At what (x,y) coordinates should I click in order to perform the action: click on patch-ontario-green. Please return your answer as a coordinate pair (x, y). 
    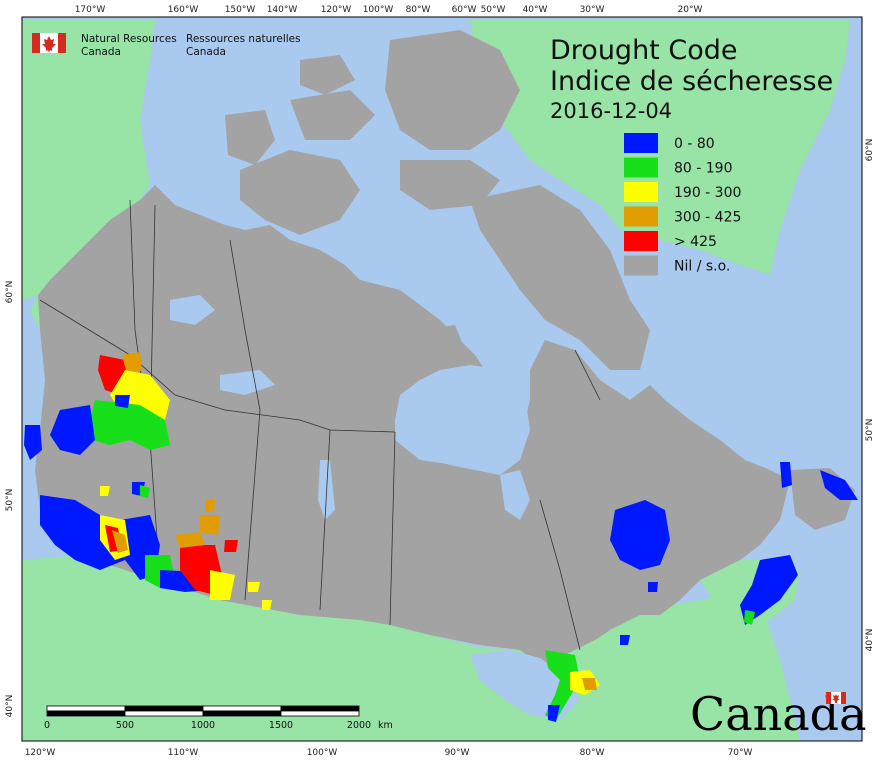
    Looking at the image, I should click on (562, 686).